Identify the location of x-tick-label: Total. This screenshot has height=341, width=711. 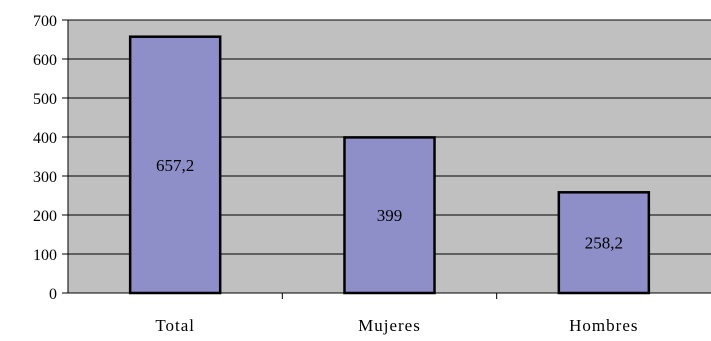
(175, 325).